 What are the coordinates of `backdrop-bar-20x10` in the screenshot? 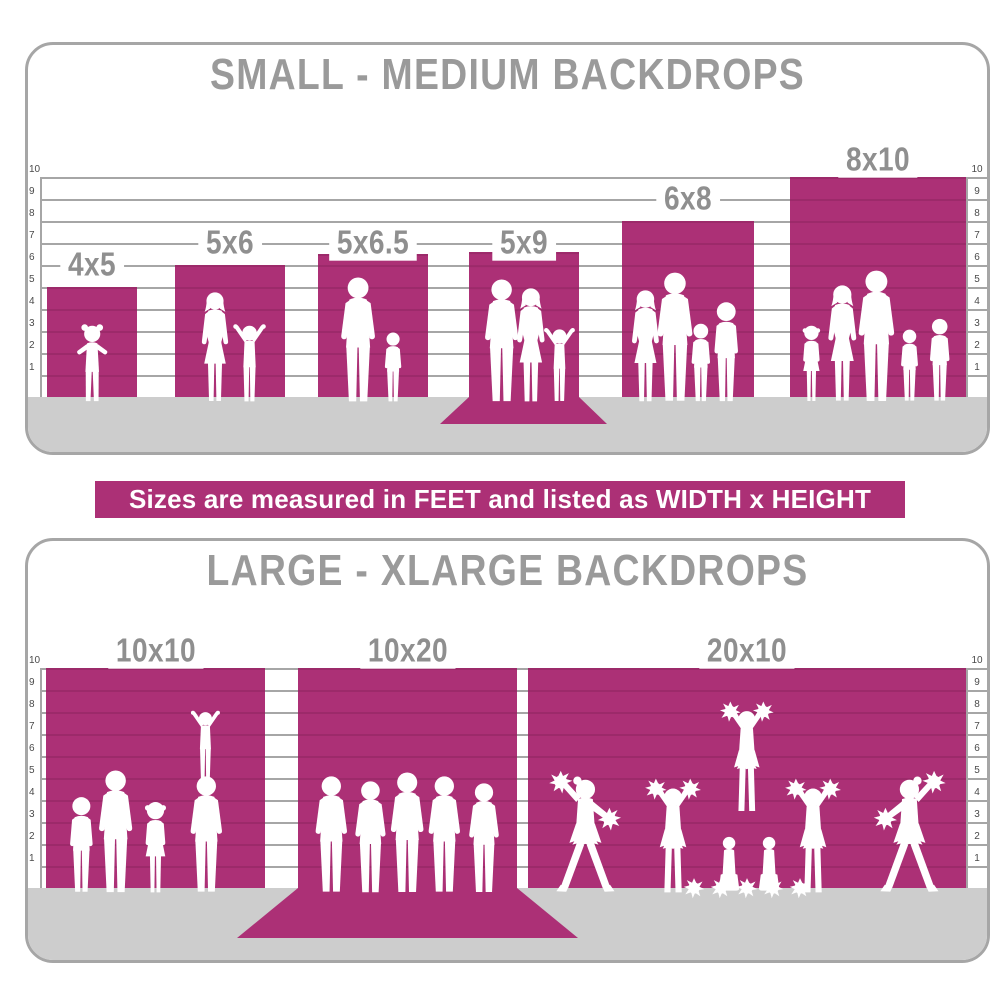 It's located at (747, 778).